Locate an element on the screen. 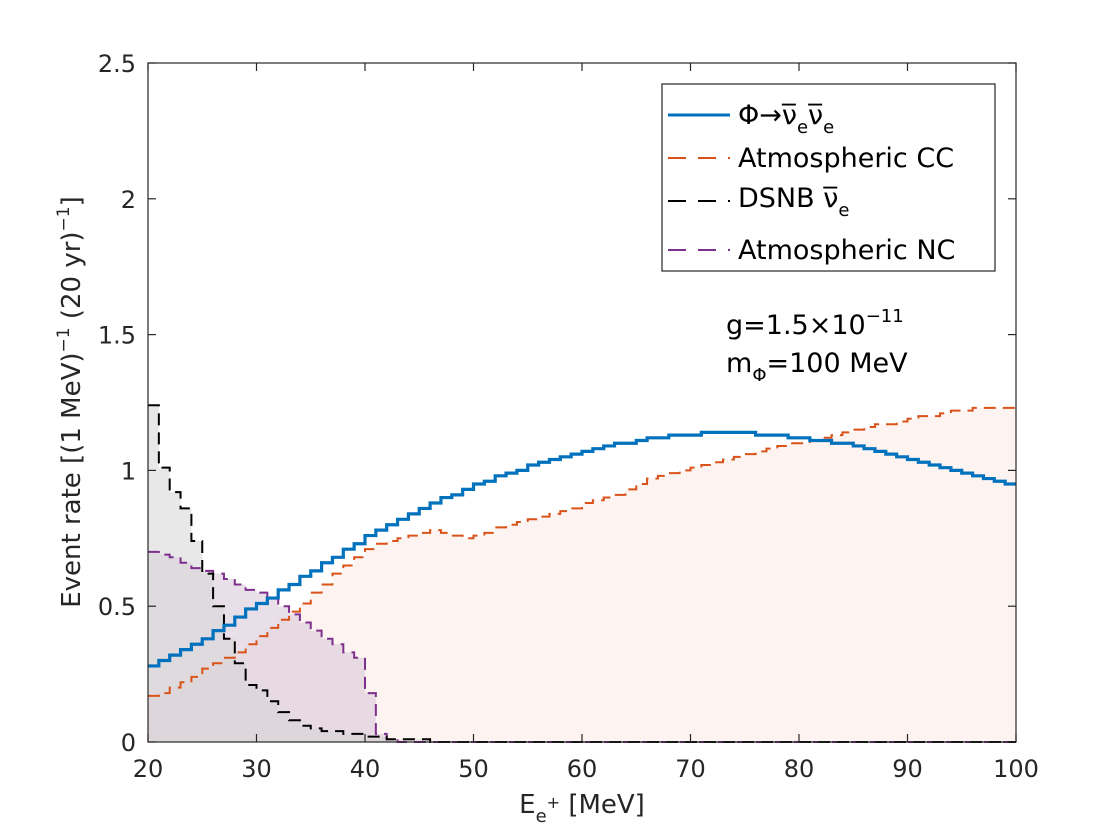 The width and height of the screenshot is (1120, 840). x-tick-label: 60 is located at coordinates (582, 769).